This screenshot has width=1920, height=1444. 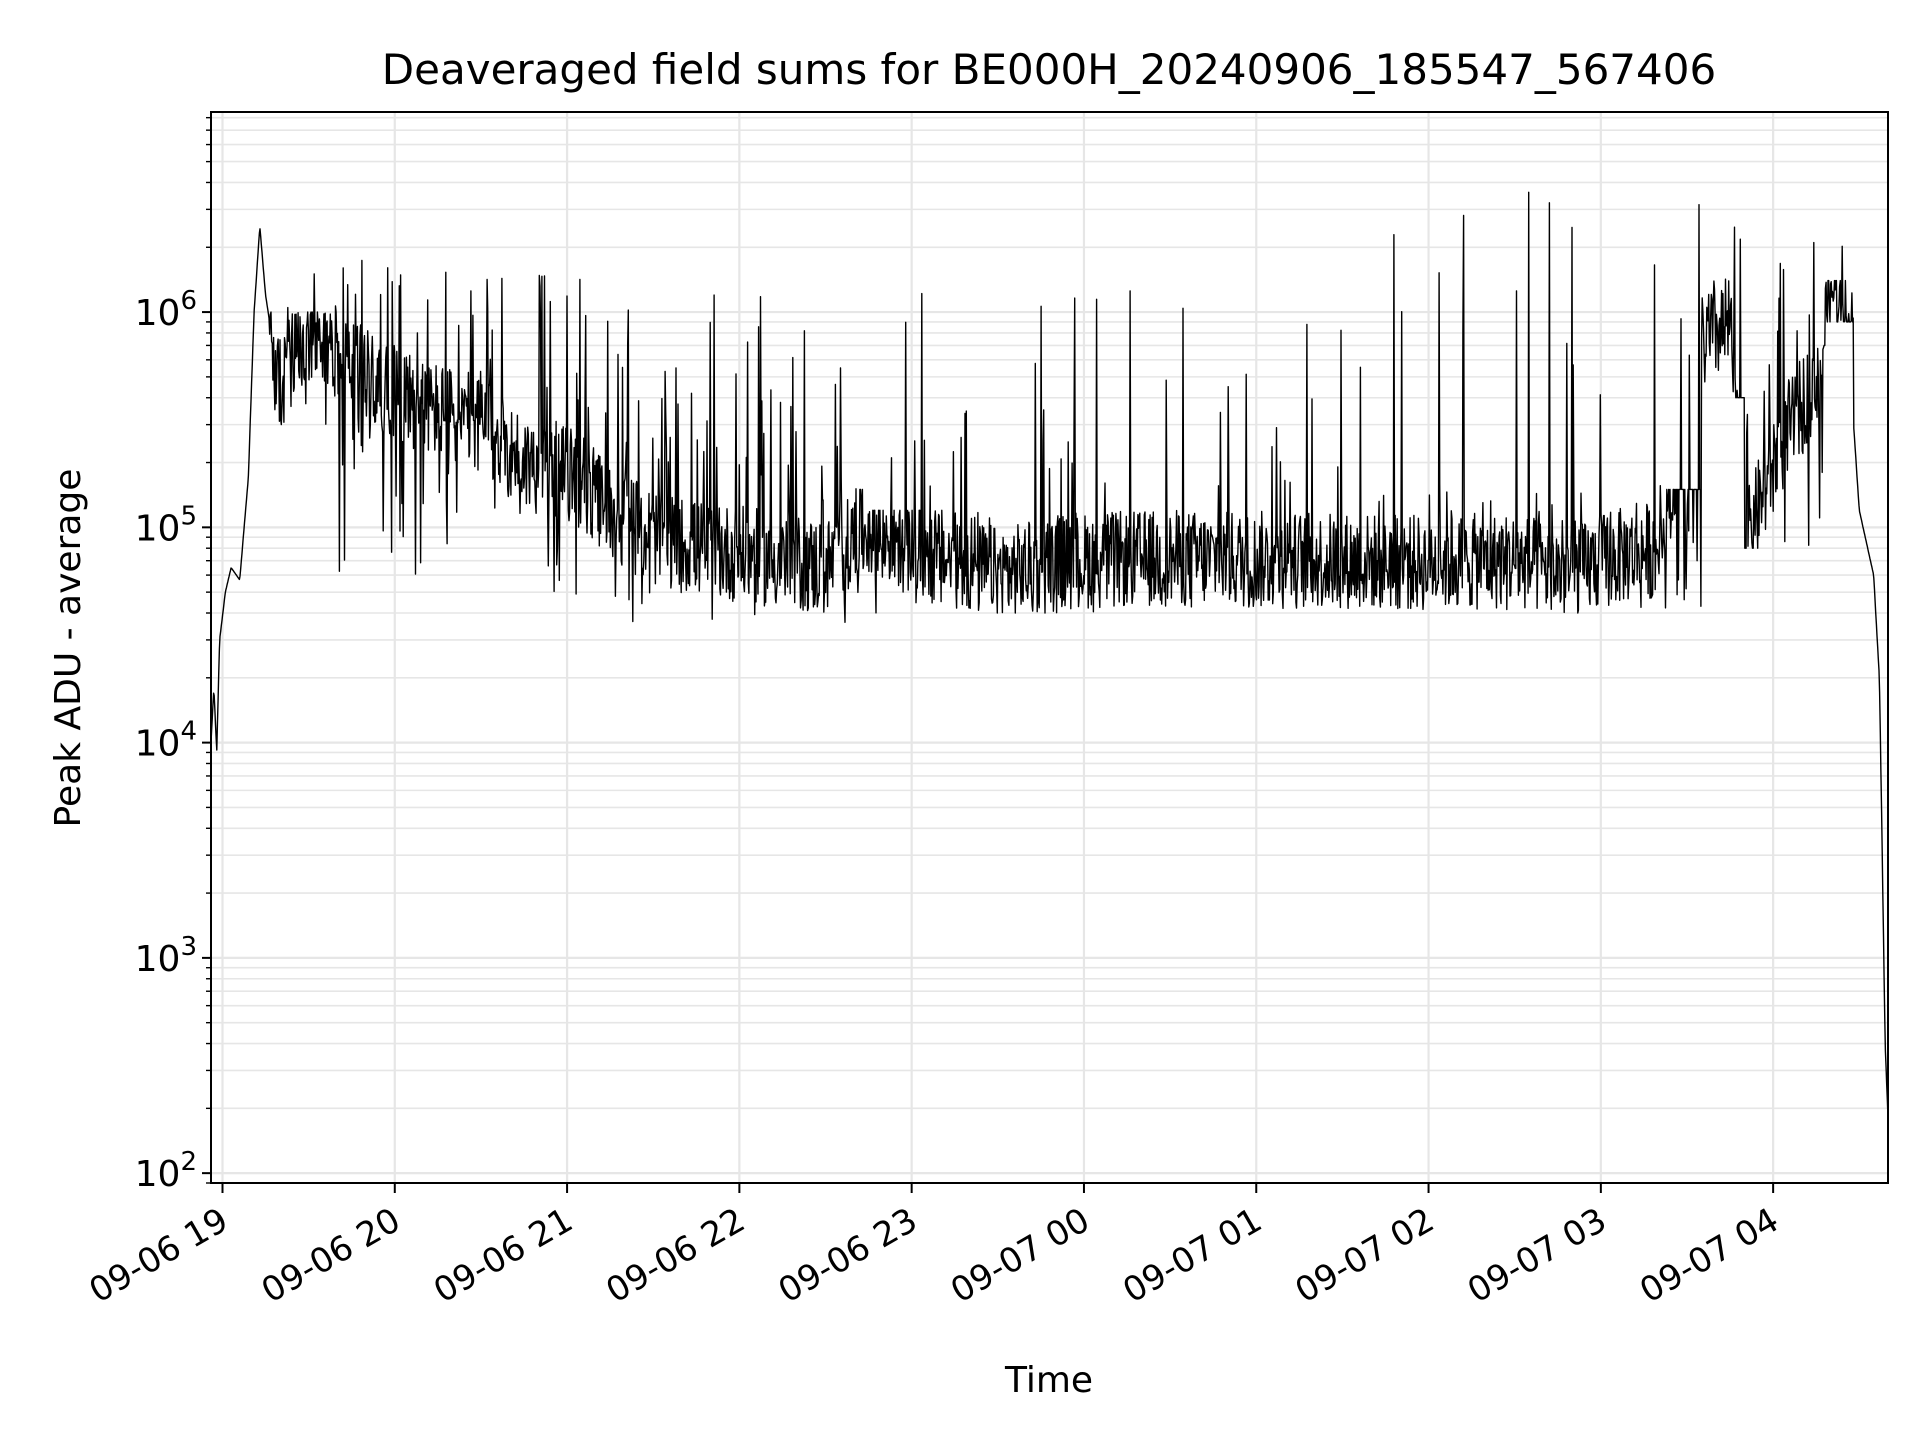 I want to click on x-tick-label: 09-07 02, so click(x=1365, y=1255).